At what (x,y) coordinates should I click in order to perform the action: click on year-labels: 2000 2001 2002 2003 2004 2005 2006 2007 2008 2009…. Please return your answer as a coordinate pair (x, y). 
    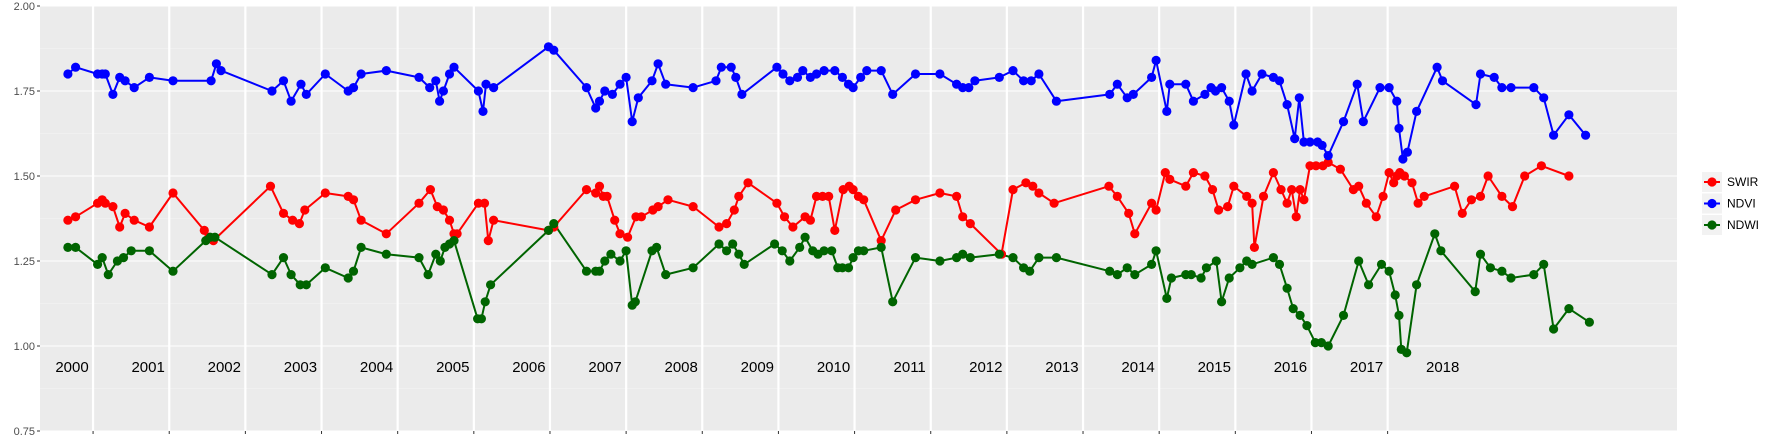
    Looking at the image, I should click on (757, 367).